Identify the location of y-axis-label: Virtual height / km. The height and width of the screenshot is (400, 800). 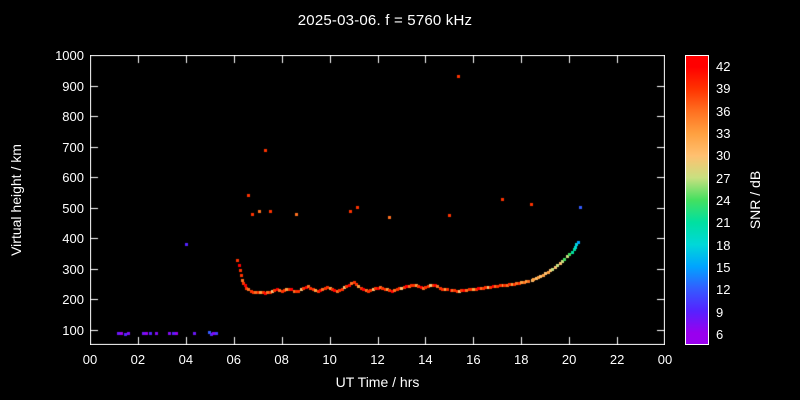
(16, 200).